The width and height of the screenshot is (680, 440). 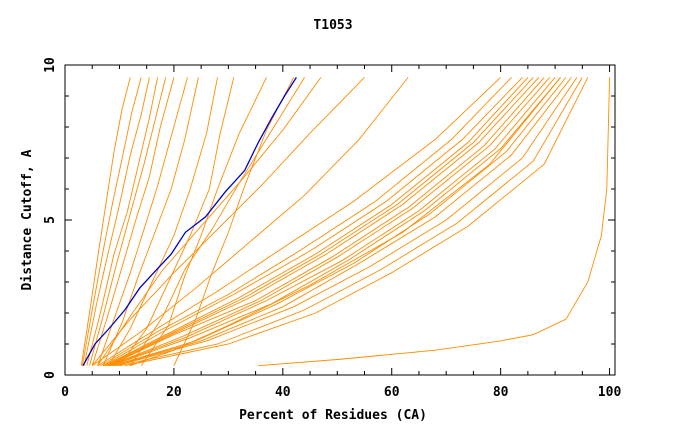 I want to click on y-tick-label: 10, so click(x=50, y=65).